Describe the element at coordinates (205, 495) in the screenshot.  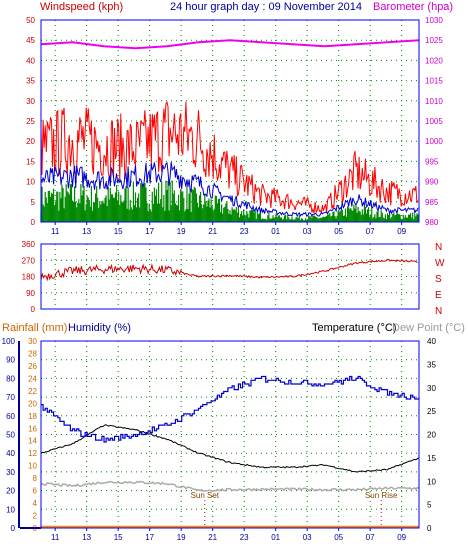
I see `sun-set-label: Sun Set` at that location.